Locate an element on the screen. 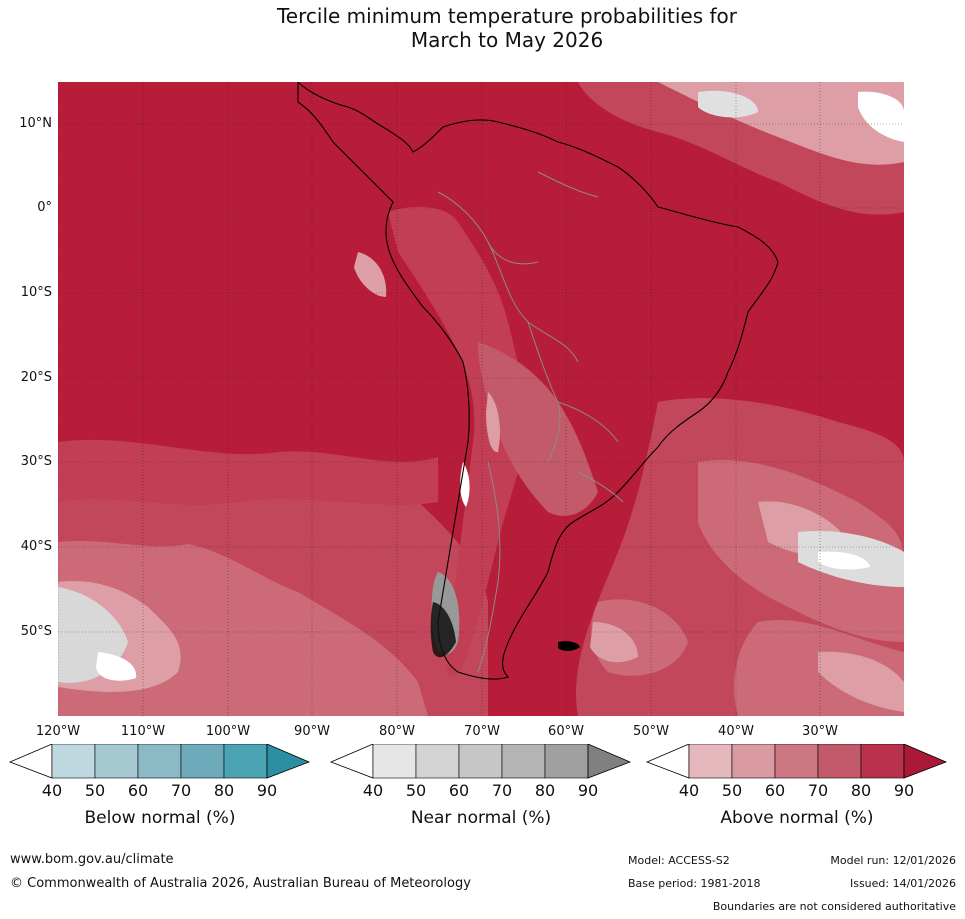 Image resolution: width=965 pixels, height=919 pixels. lon-label-100w: 100°W is located at coordinates (228, 731).